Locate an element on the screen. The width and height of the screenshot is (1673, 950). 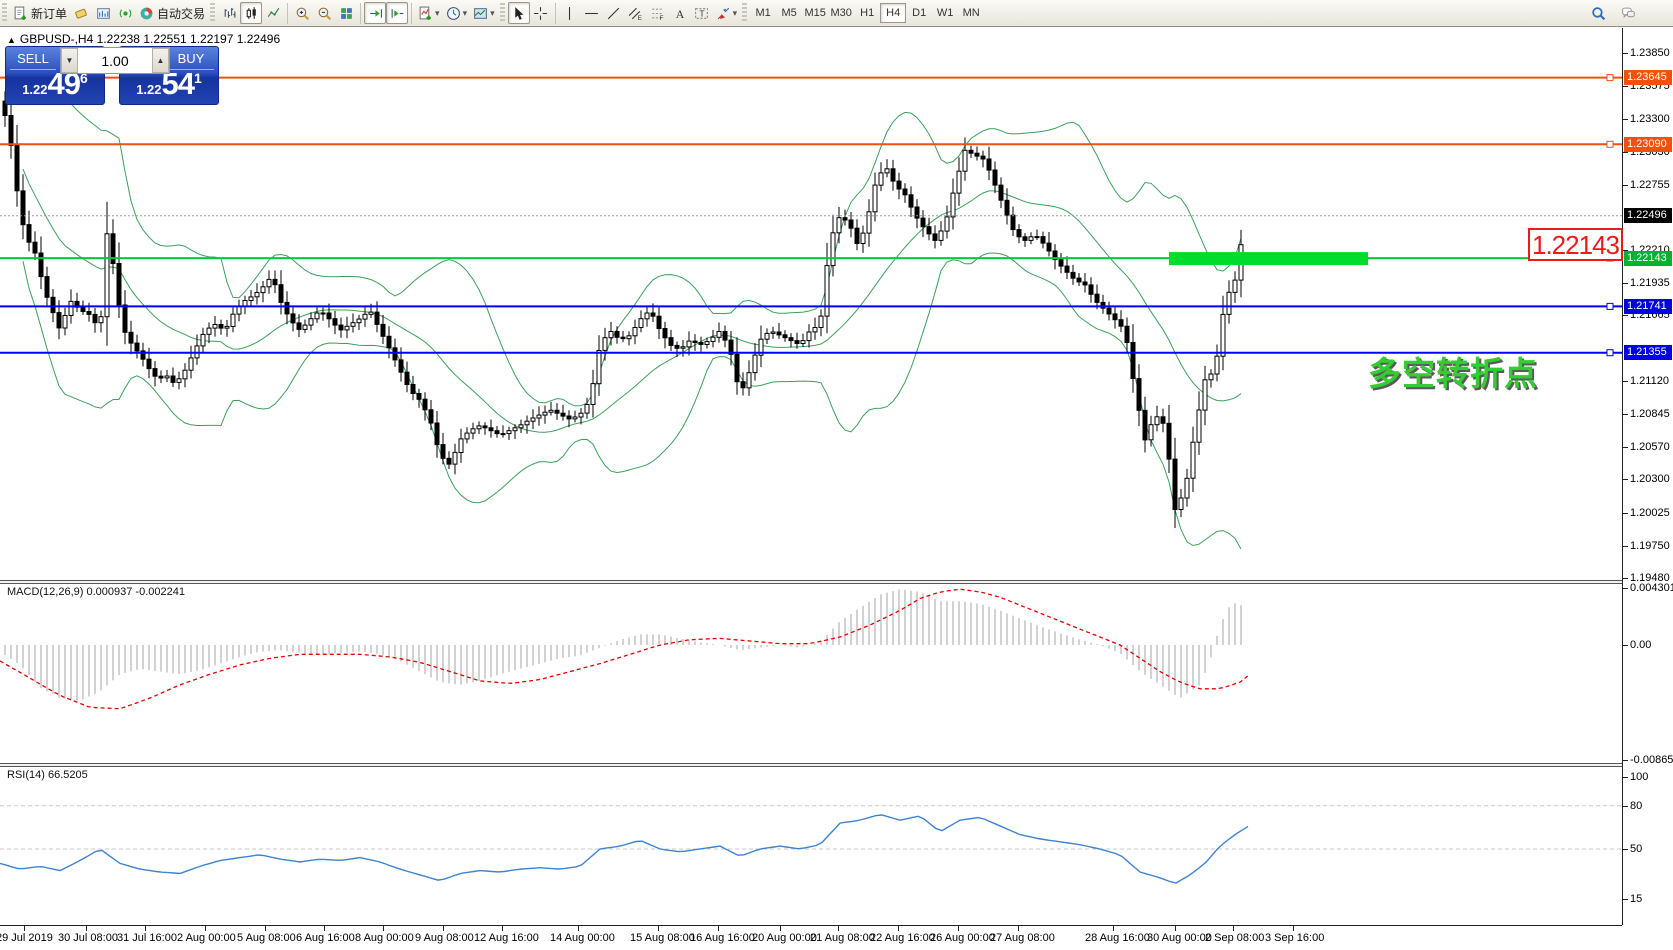
volume-decrease-button: ▼ is located at coordinates (69, 60).